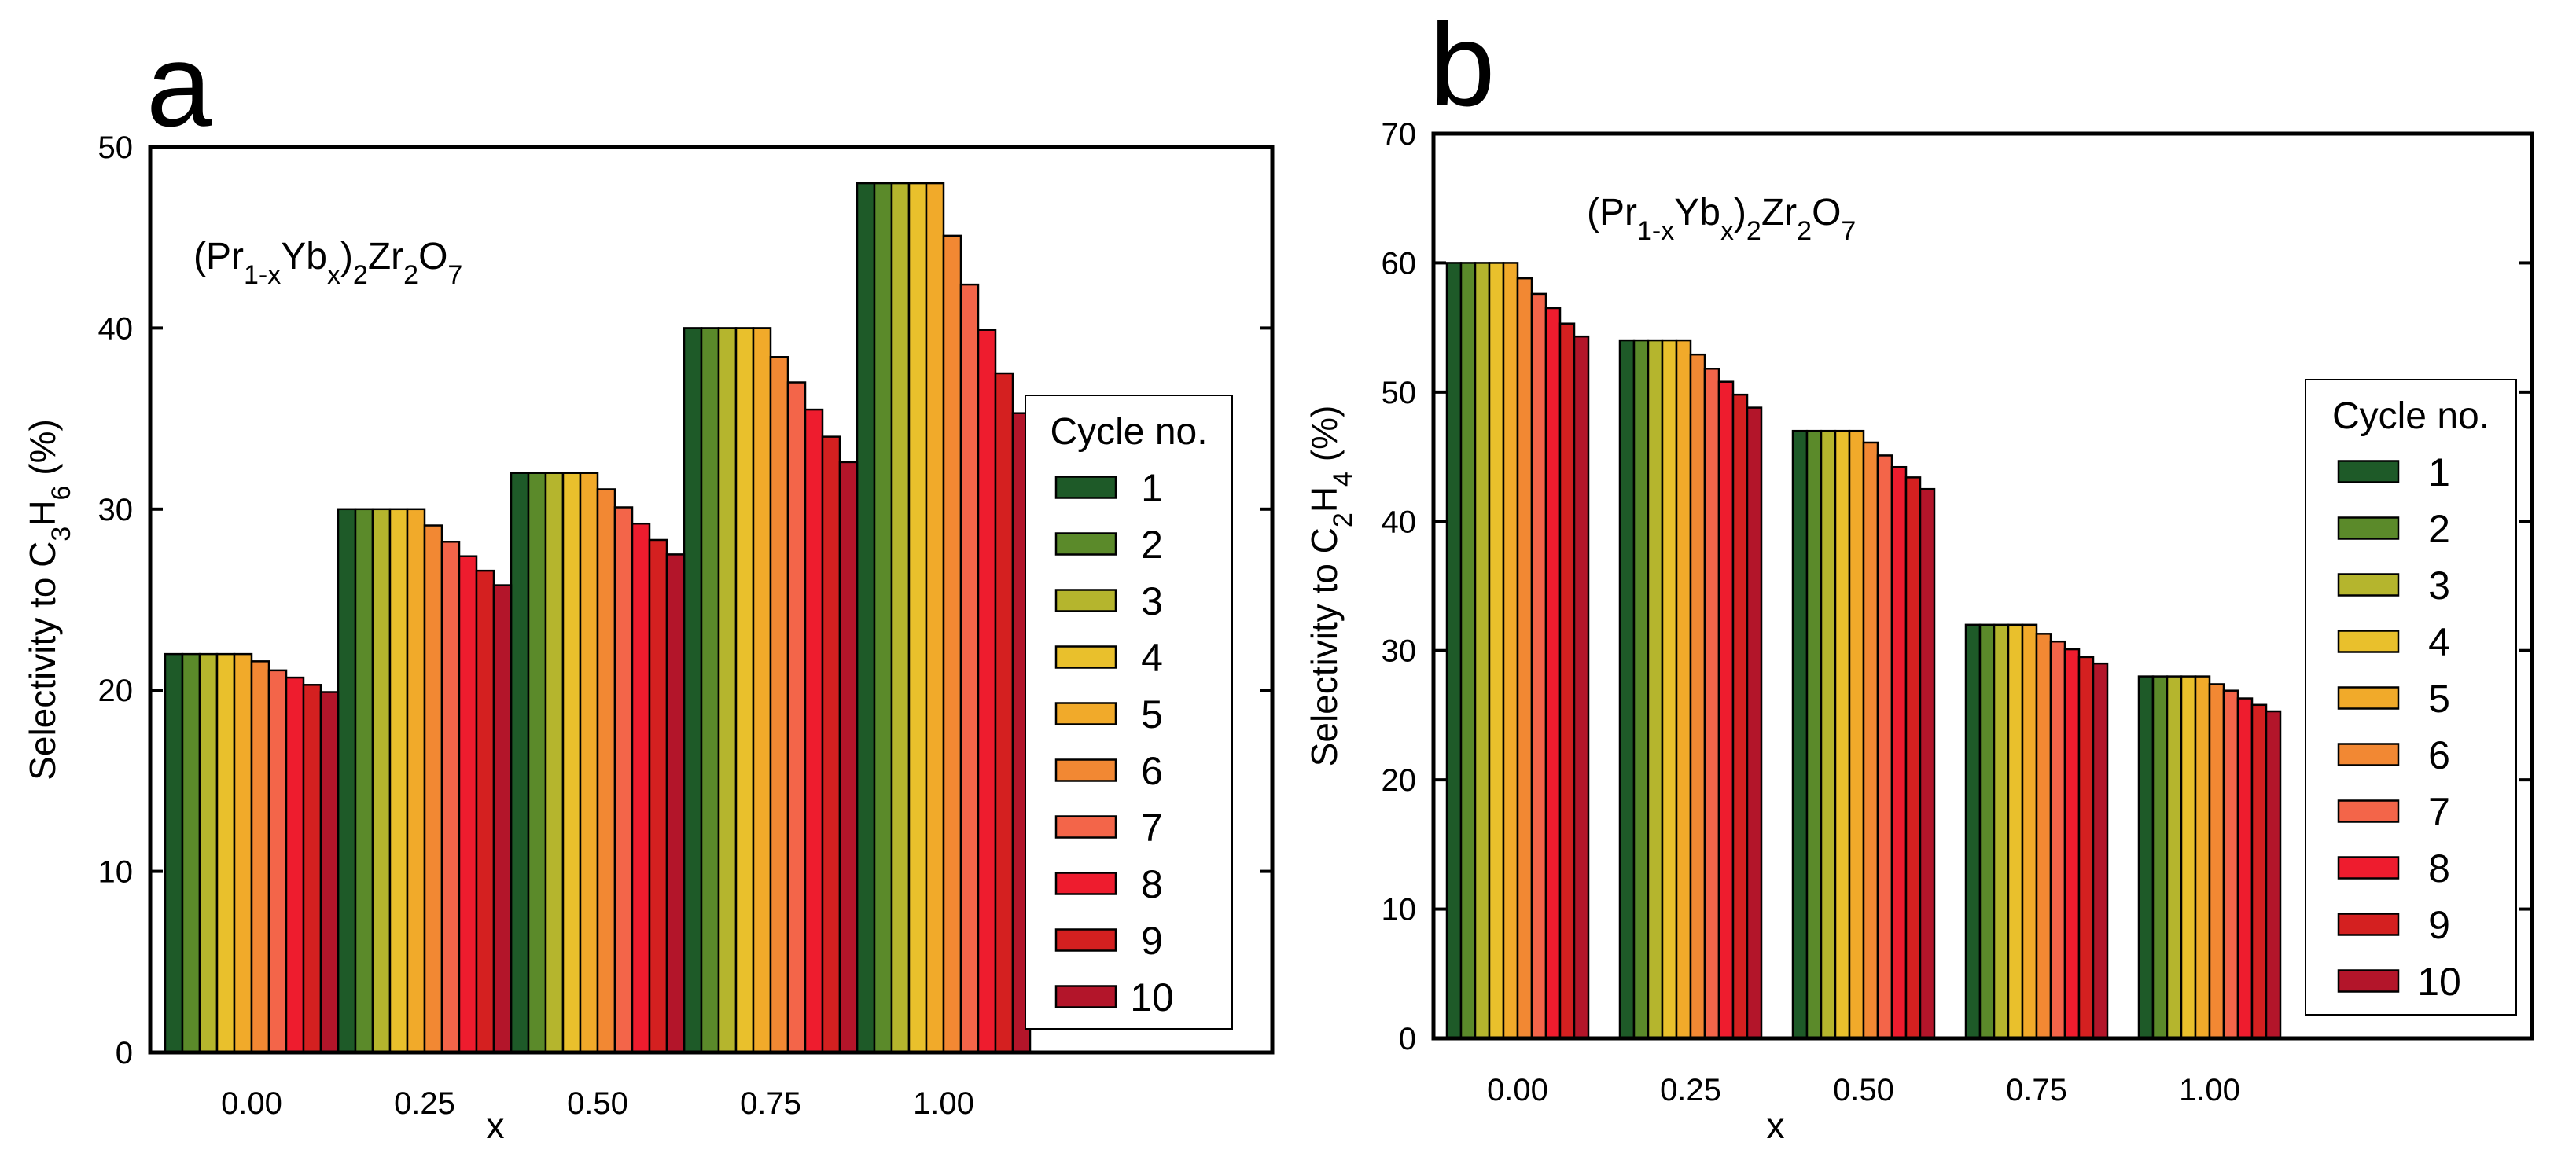  What do you see at coordinates (1524, 658) in the screenshot?
I see `bar-cycle-6-x-0.00` at bounding box center [1524, 658].